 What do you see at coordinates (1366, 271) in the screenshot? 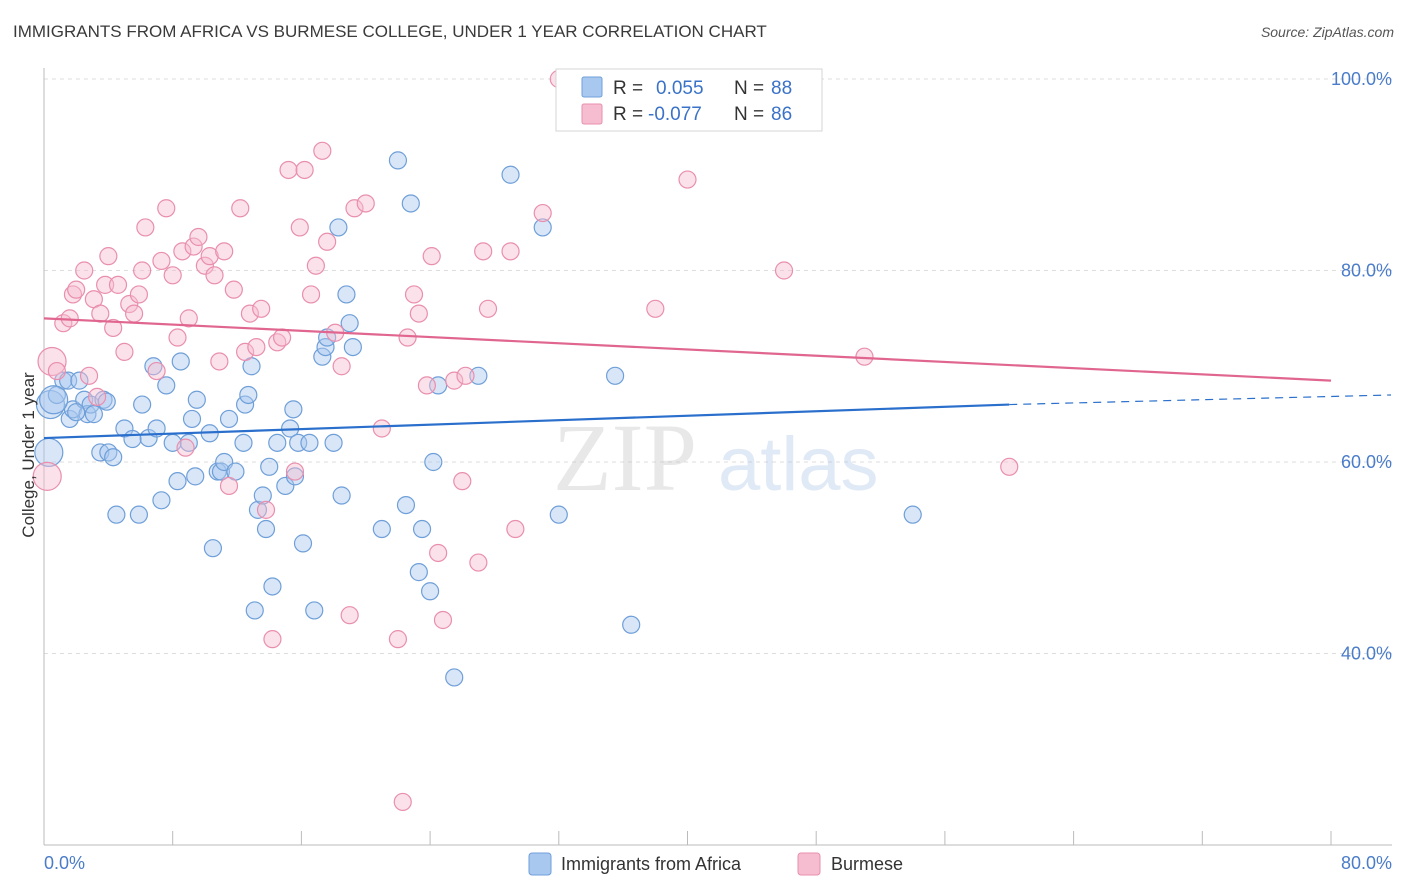
I see `y-tick-label-80: 80.0%` at bounding box center [1366, 271].